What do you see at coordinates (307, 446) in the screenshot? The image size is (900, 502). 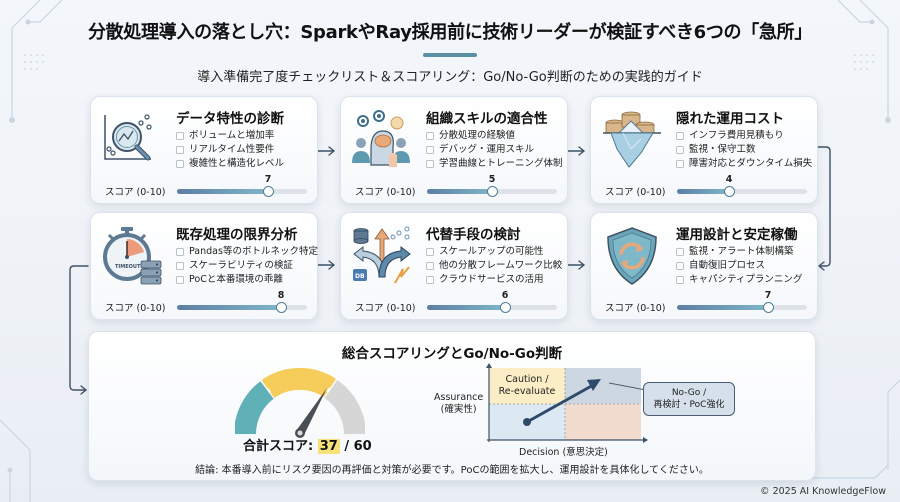 I see `total-score: 合計スコア: 37 / 60` at bounding box center [307, 446].